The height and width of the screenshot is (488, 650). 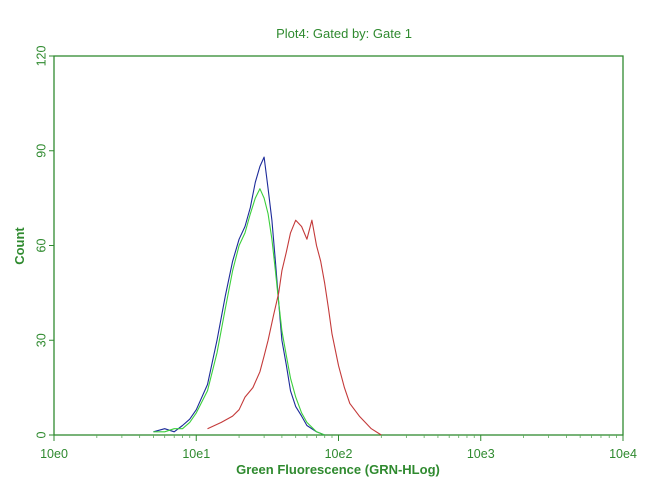 What do you see at coordinates (338, 469) in the screenshot?
I see `x-axis-label: Green Fluorescence (GRN-HLog)` at bounding box center [338, 469].